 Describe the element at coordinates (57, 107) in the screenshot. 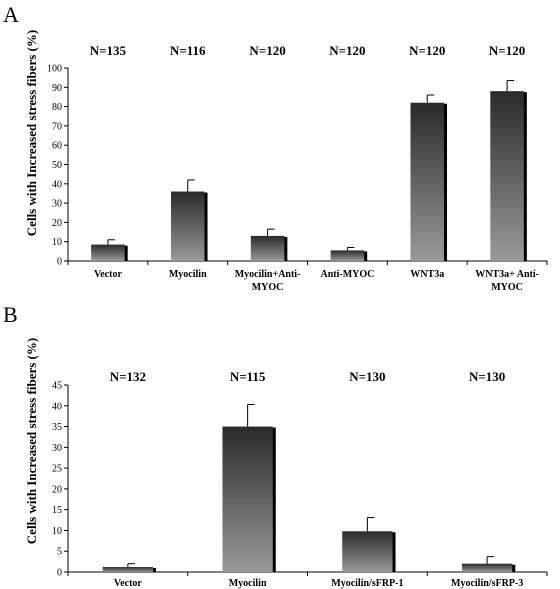

I see `y-tick-label: 80` at that location.